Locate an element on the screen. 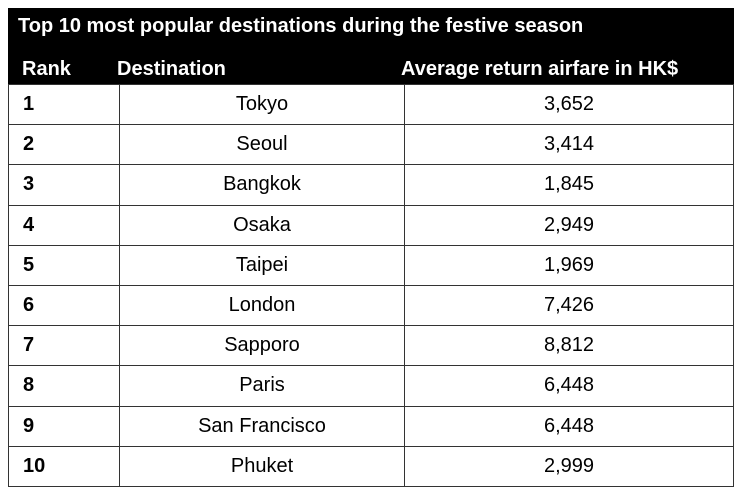 The height and width of the screenshot is (501, 741). rank-cell: 9 is located at coordinates (64, 426).